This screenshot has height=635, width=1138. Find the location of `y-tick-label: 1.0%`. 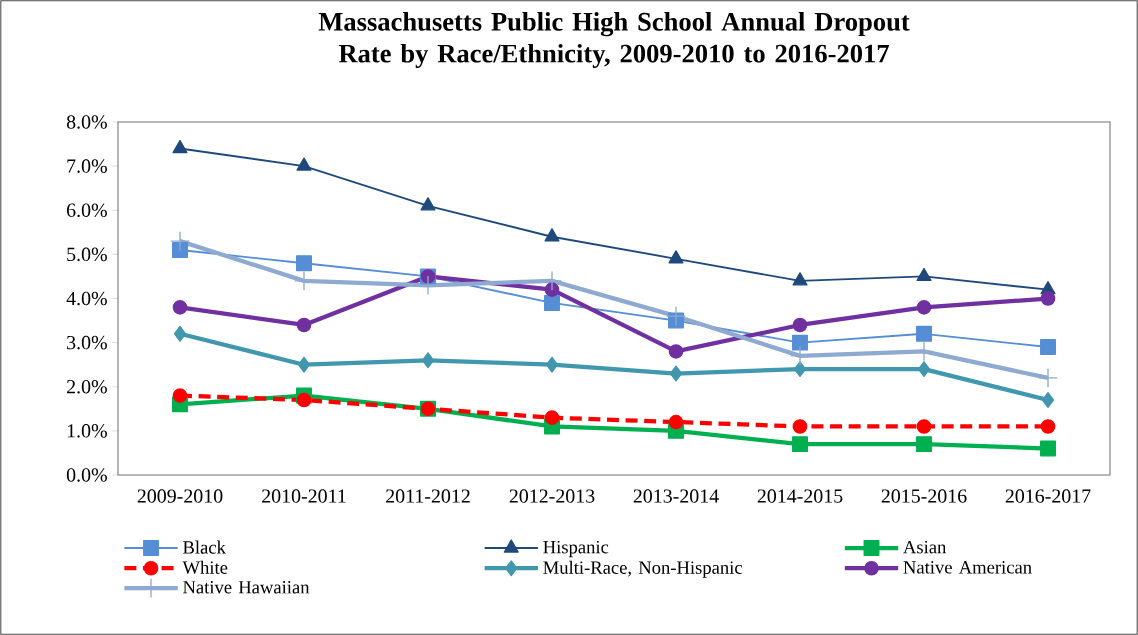

y-tick-label: 1.0% is located at coordinates (87, 431).